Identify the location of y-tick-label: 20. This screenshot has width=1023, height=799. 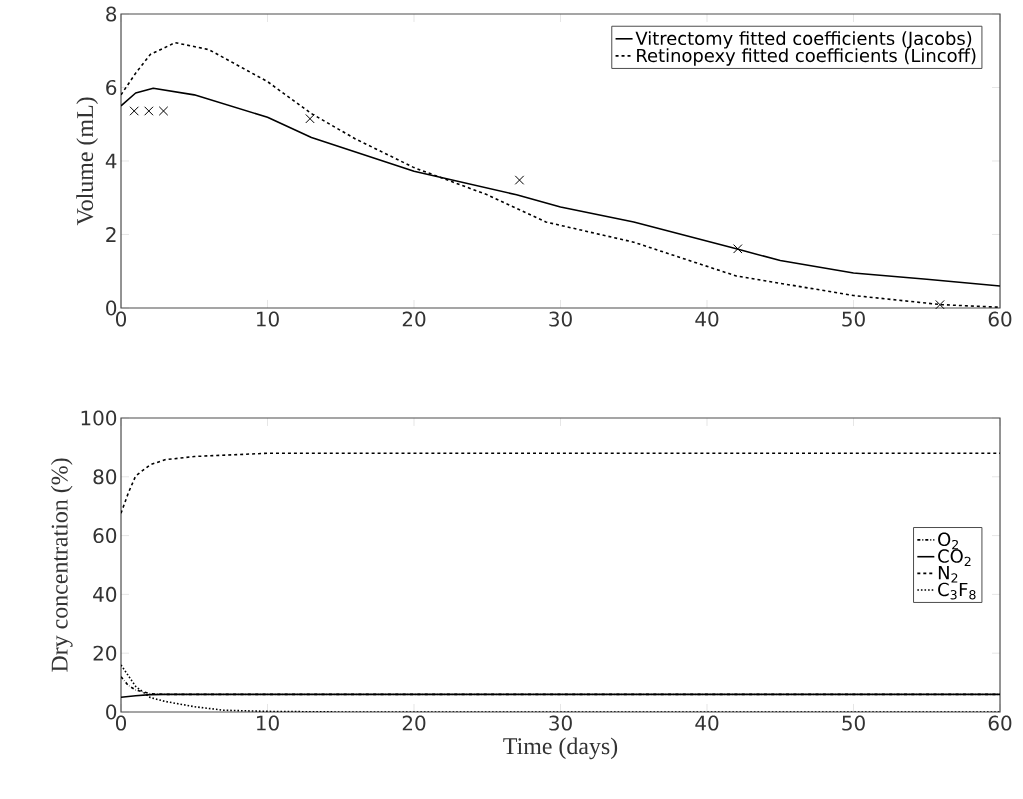
(105, 653).